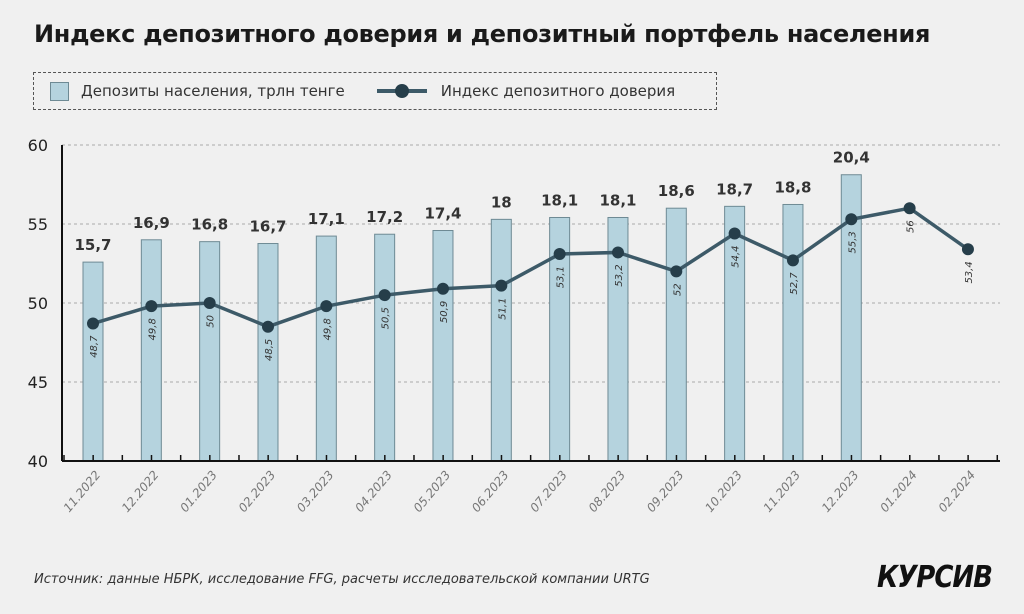 Image resolution: width=1024 pixels, height=614 pixels. What do you see at coordinates (911, 226) in the screenshot?
I see `index-value-label: 56` at bounding box center [911, 226].